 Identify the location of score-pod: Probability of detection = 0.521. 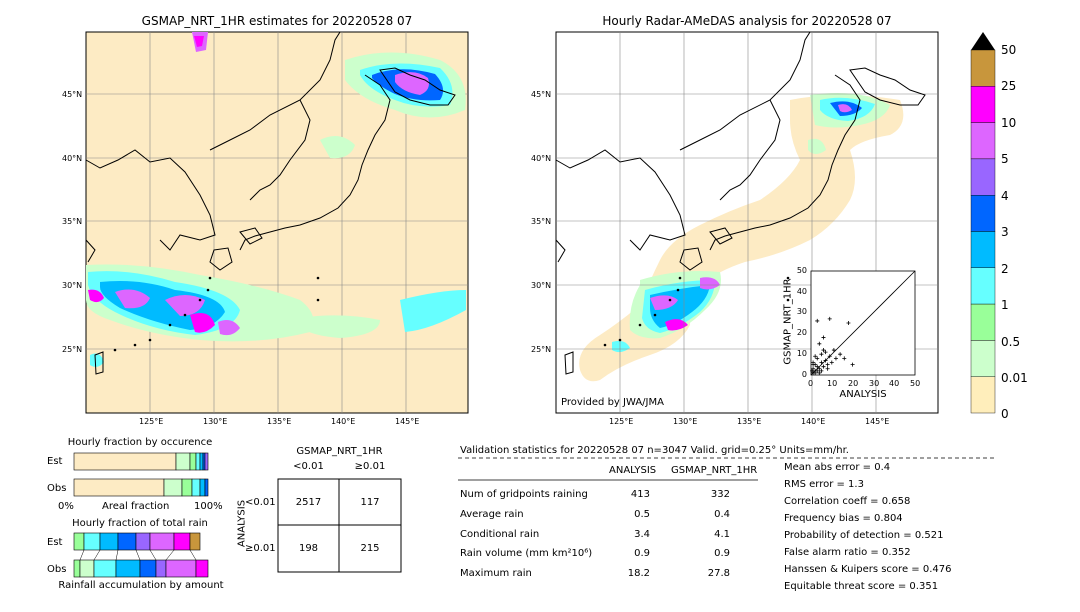
(864, 535).